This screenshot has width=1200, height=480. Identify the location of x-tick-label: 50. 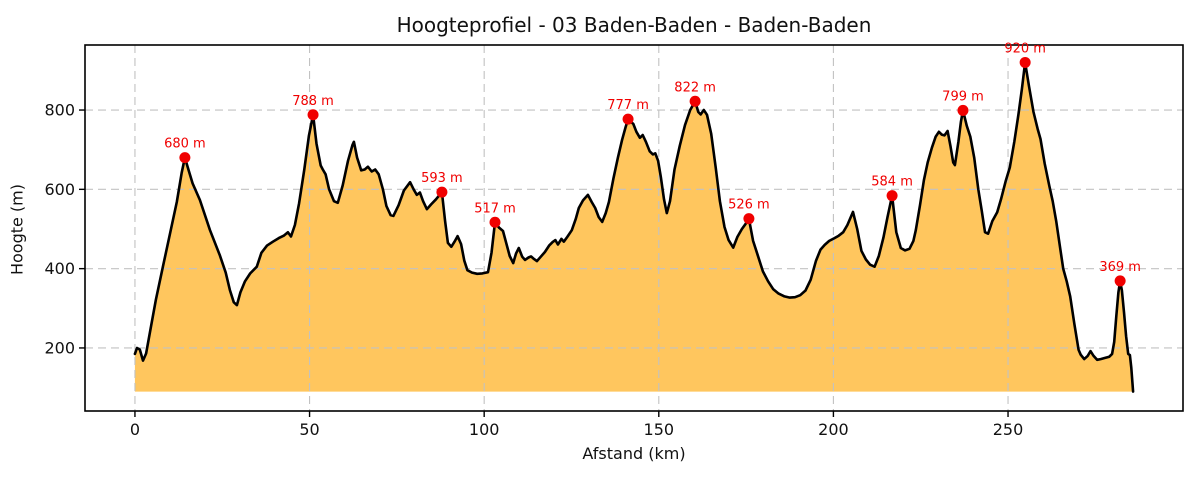
(309, 429).